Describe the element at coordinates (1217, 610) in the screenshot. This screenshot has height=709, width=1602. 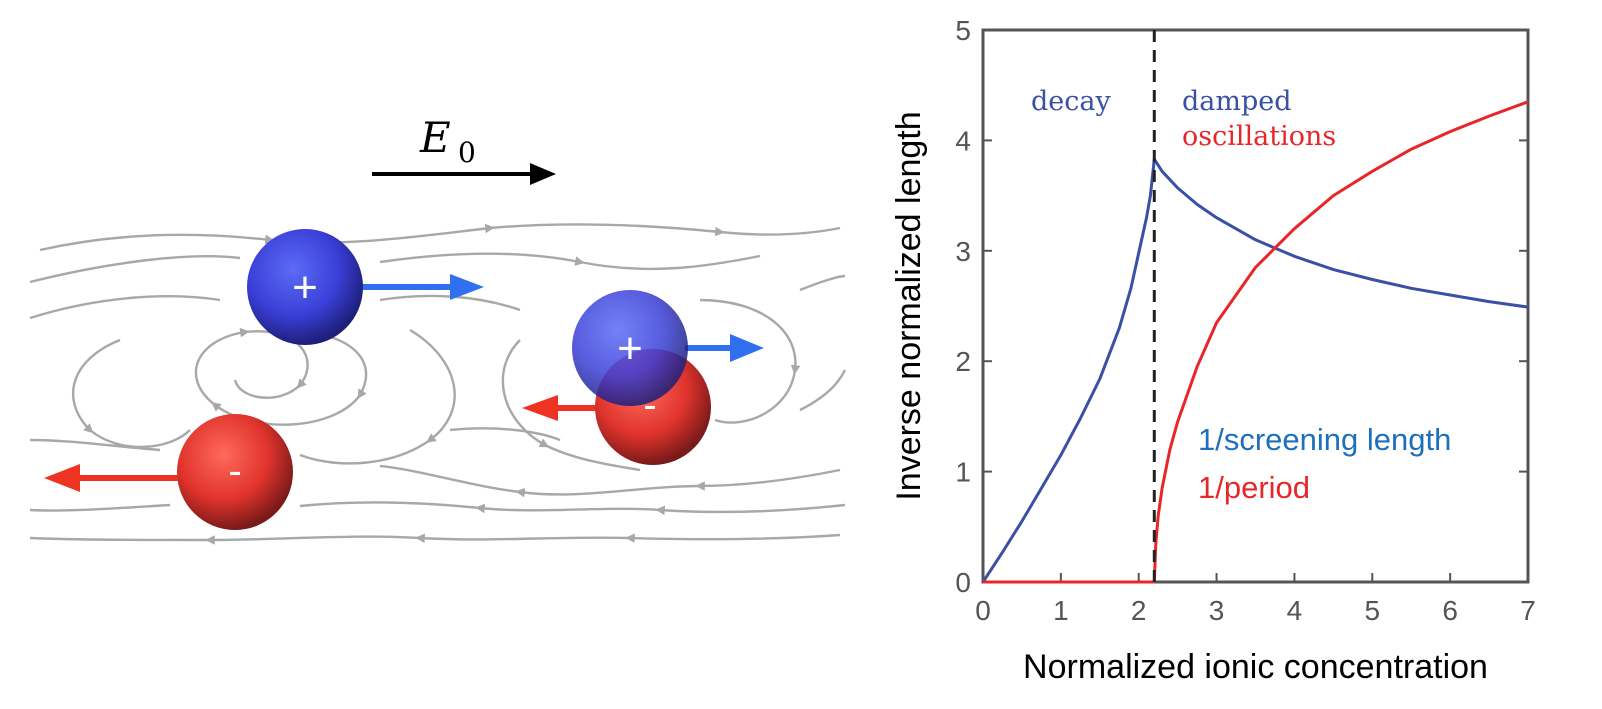
I see `x-tick-label-3: 3` at that location.